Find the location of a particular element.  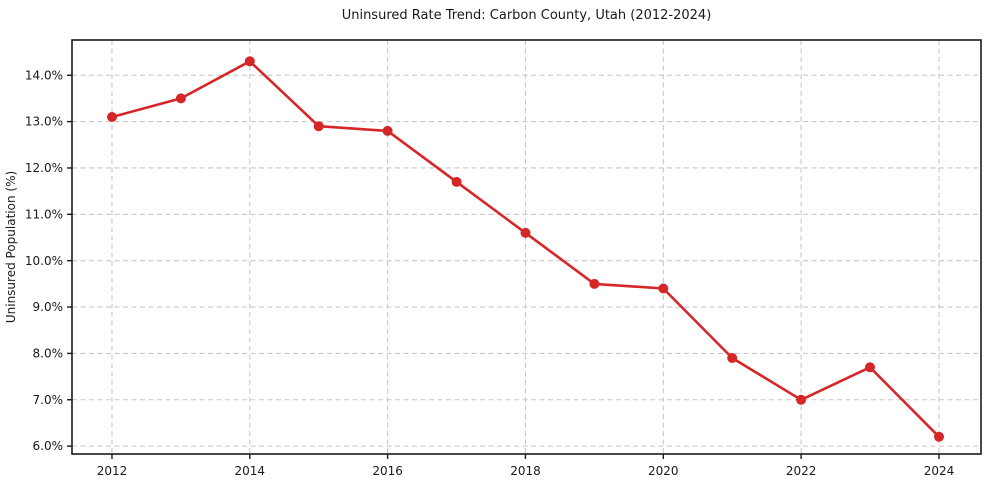

y-tick-label: 7.0% is located at coordinates (48, 400).